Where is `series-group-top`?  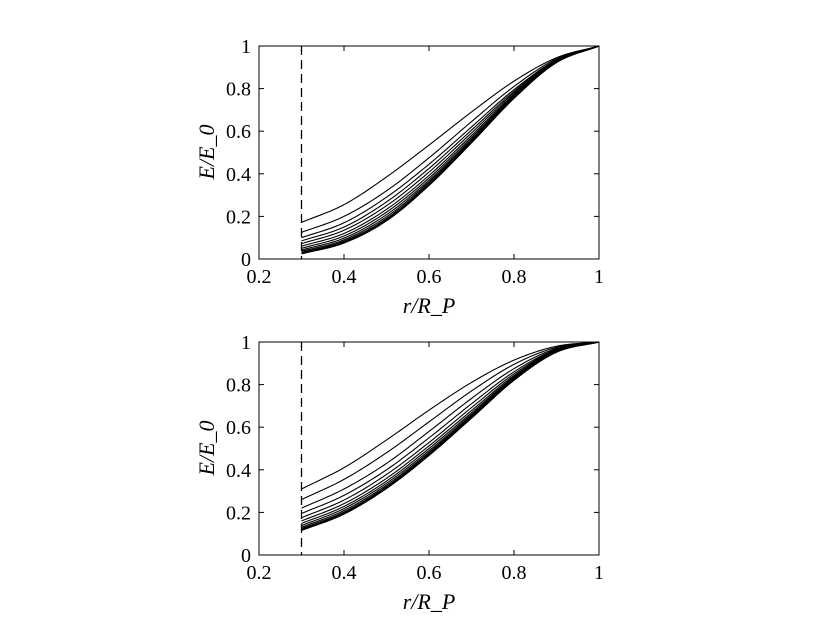 series-group-top is located at coordinates (450, 150).